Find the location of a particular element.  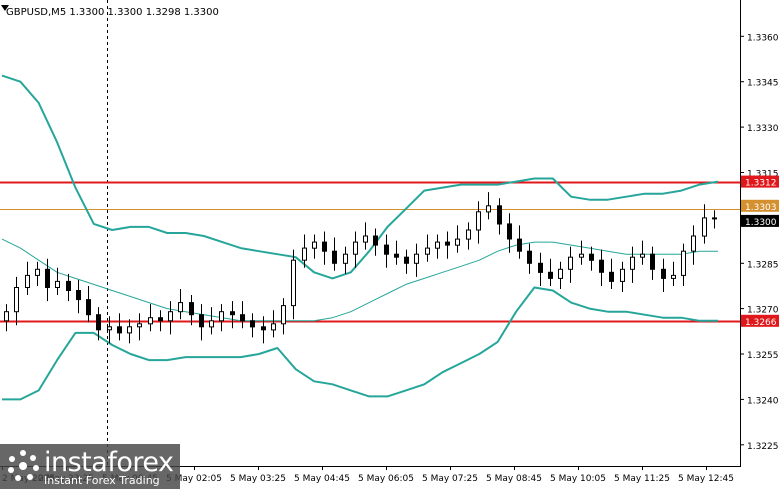

y-tick-label-1: 1.3345 is located at coordinates (763, 84).